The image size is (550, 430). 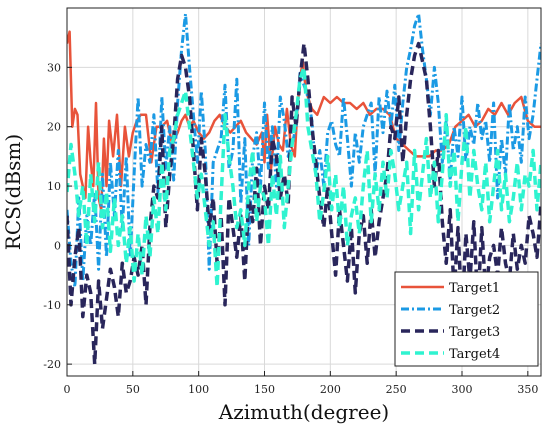 I want to click on x-tick-label: 350, so click(x=527, y=389).